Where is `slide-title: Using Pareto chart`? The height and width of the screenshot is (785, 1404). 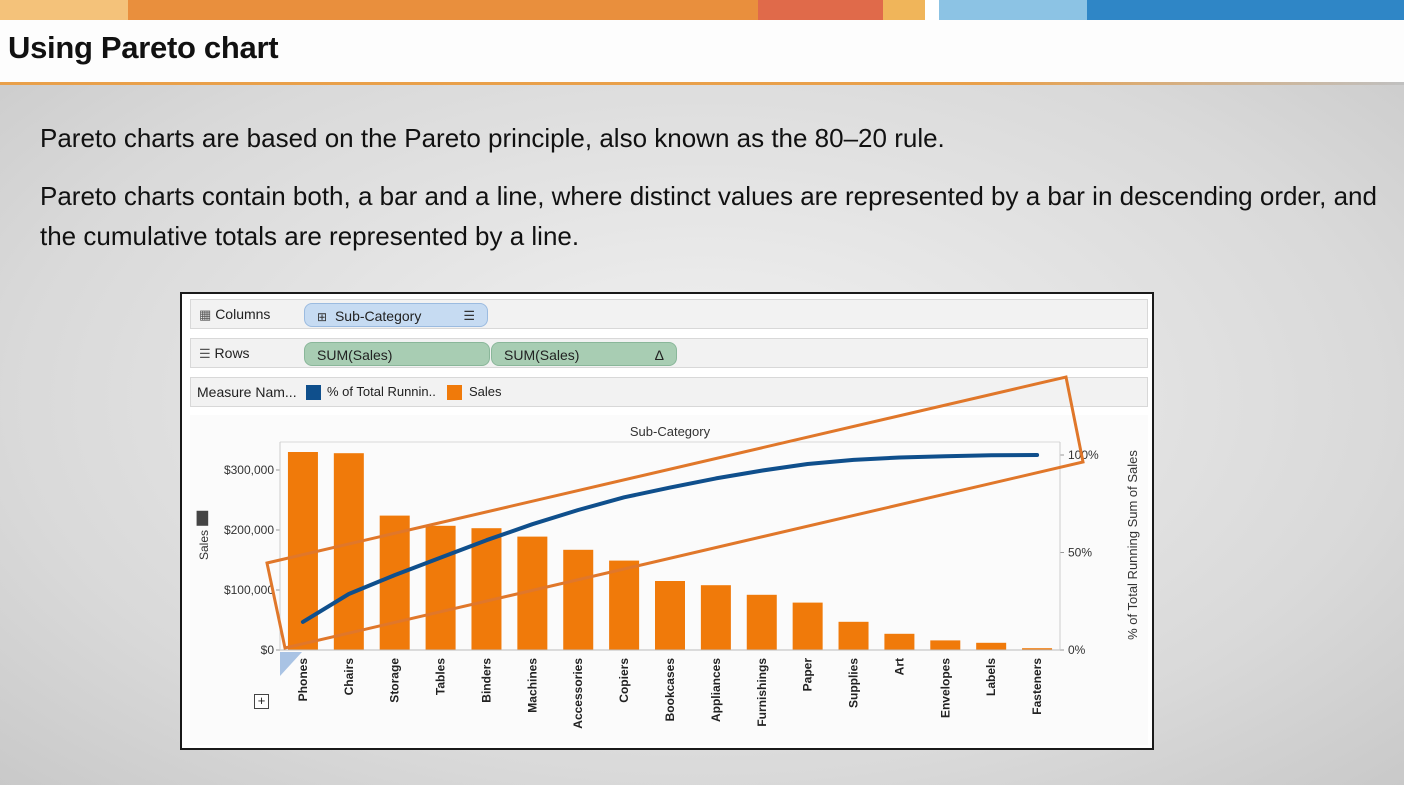
slide-title: Using Pareto chart is located at coordinates (143, 47).